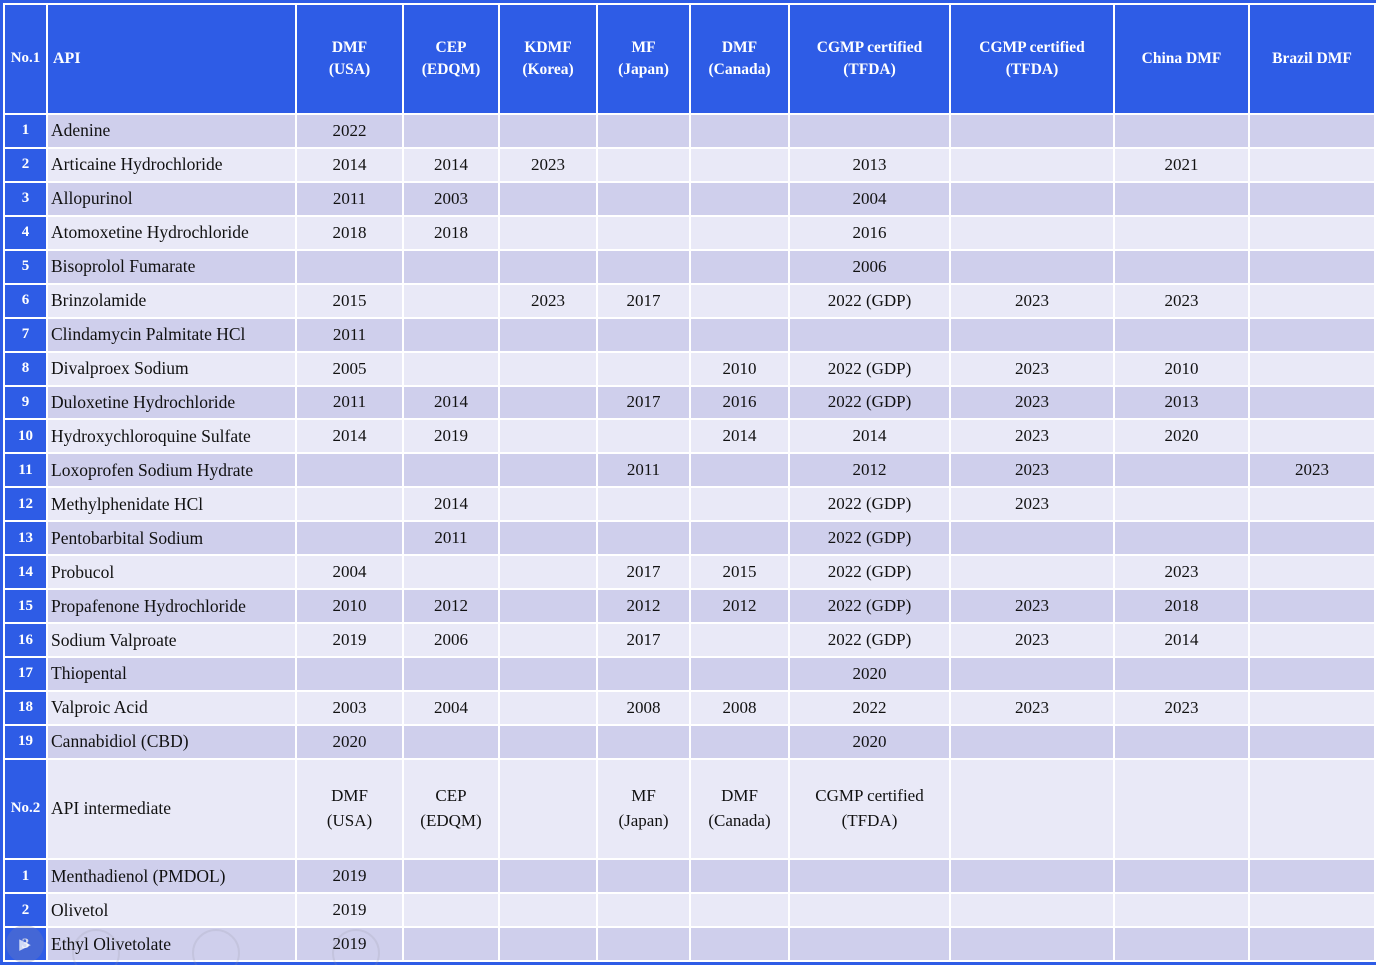 This screenshot has width=1376, height=965. Describe the element at coordinates (689, 572) in the screenshot. I see `table-row: 14 Probucol 2004 2017 2015 2022 (GDP) 2023` at that location.